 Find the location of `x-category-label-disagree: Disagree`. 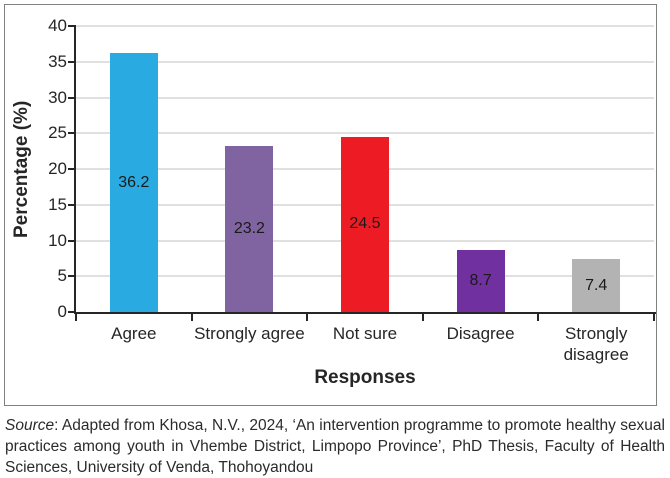

x-category-label-disagree: Disagree is located at coordinates (480, 333).